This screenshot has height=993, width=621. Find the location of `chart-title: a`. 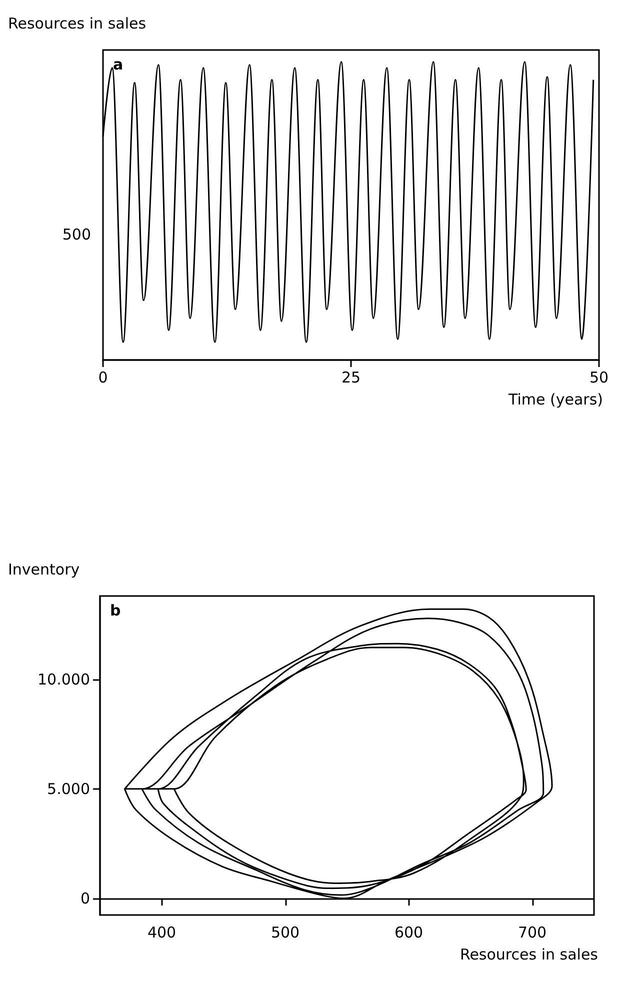

chart-title: a is located at coordinates (118, 65).